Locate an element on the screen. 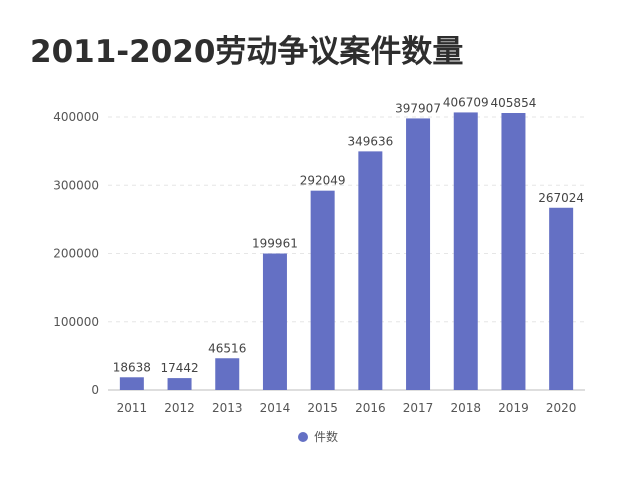  y-tick-label: 200000 is located at coordinates (76, 254).